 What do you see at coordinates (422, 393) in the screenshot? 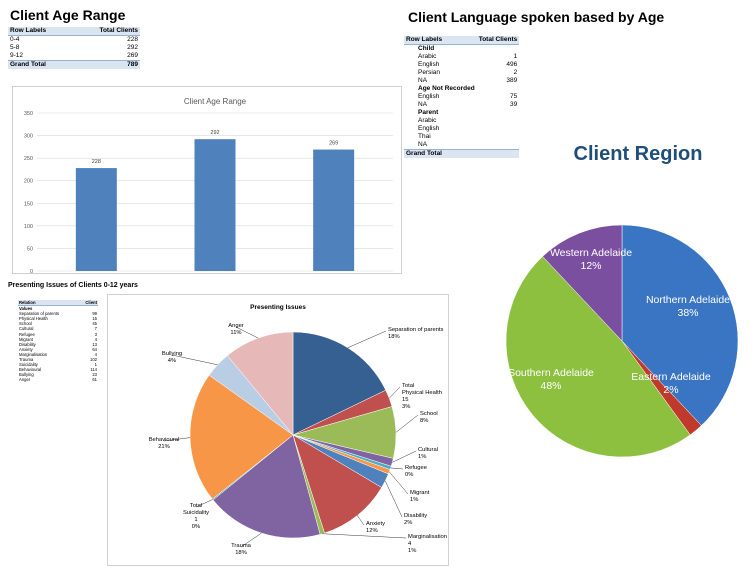
I see `pie-label-total-physical-health: Physical Health` at bounding box center [422, 393].